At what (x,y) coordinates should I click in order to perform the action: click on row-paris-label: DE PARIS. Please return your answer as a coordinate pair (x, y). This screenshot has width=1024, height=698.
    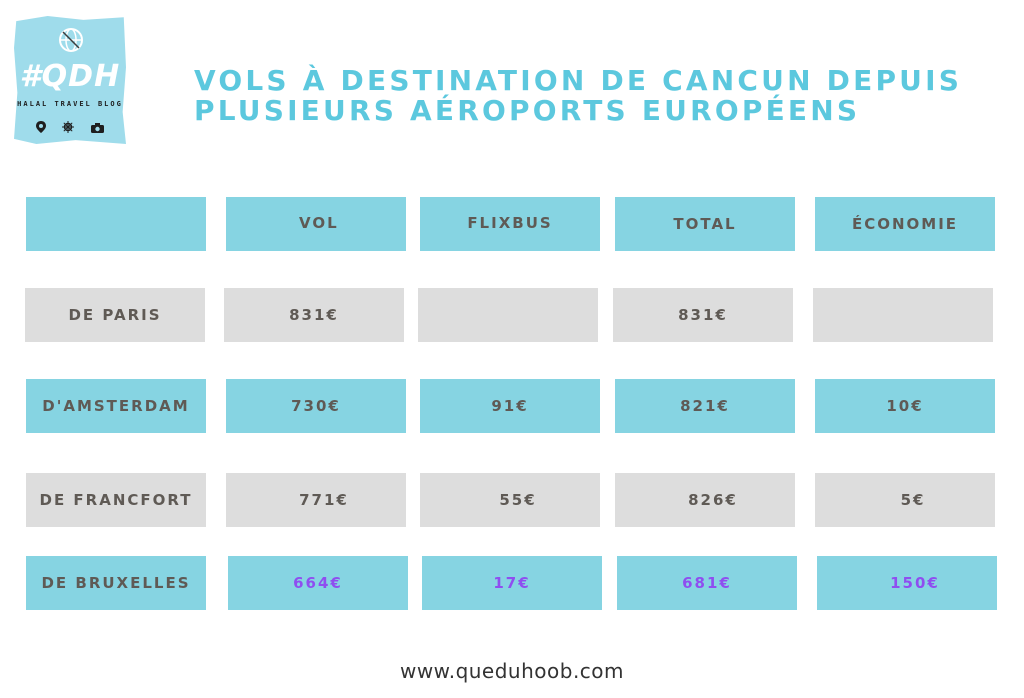
    Looking at the image, I should click on (115, 315).